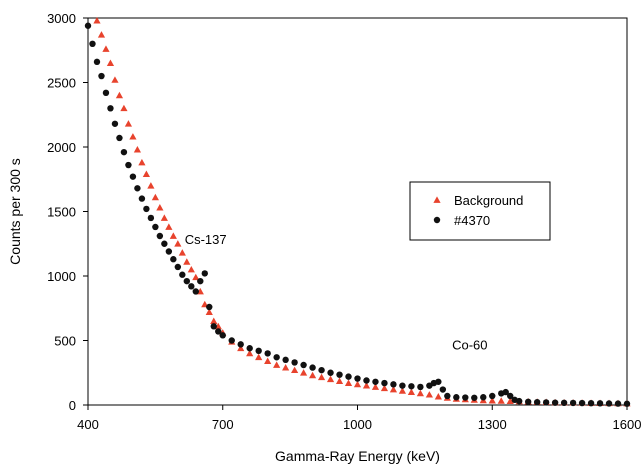  Describe the element at coordinates (627, 424) in the screenshot. I see `x-tick-label: 1600` at that location.